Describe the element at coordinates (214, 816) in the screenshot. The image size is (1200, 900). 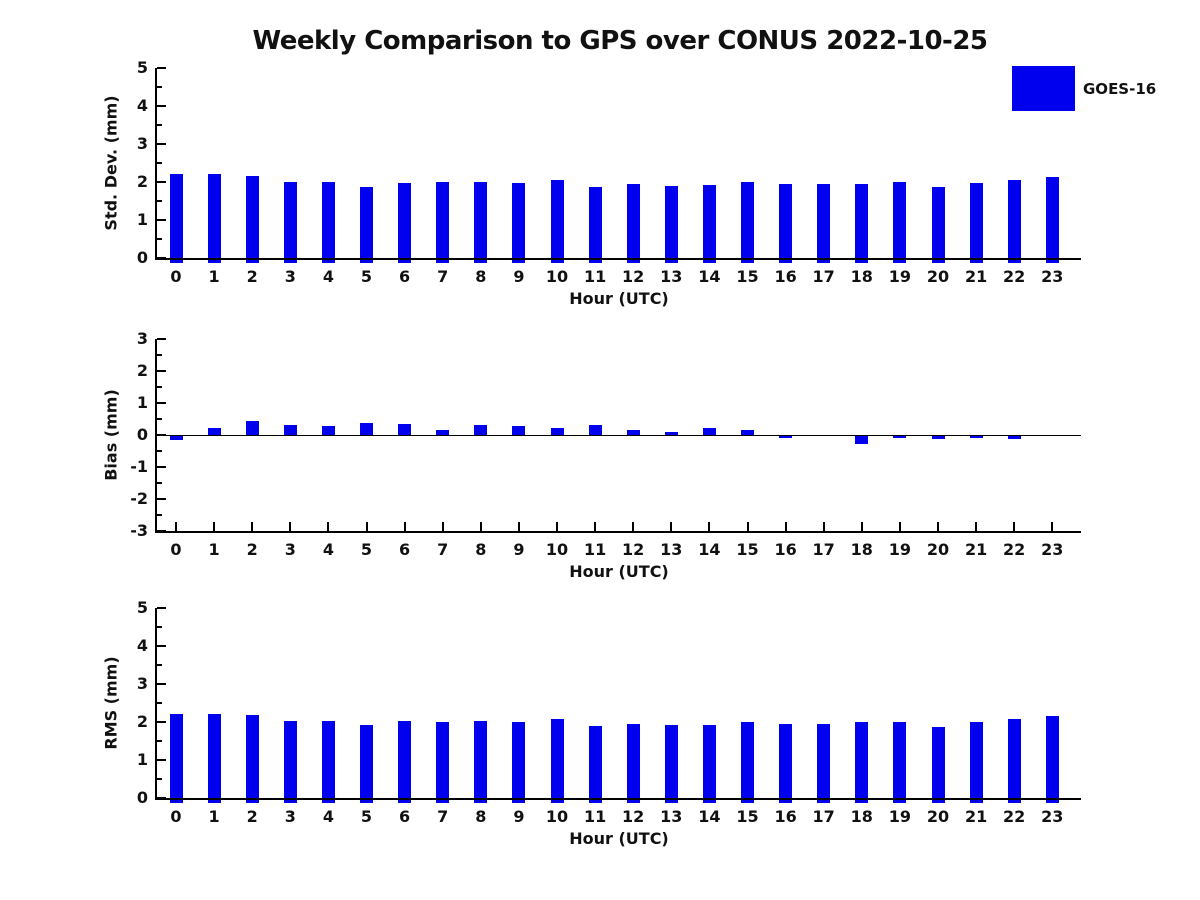
I see `x-tick-label: 1` at that location.